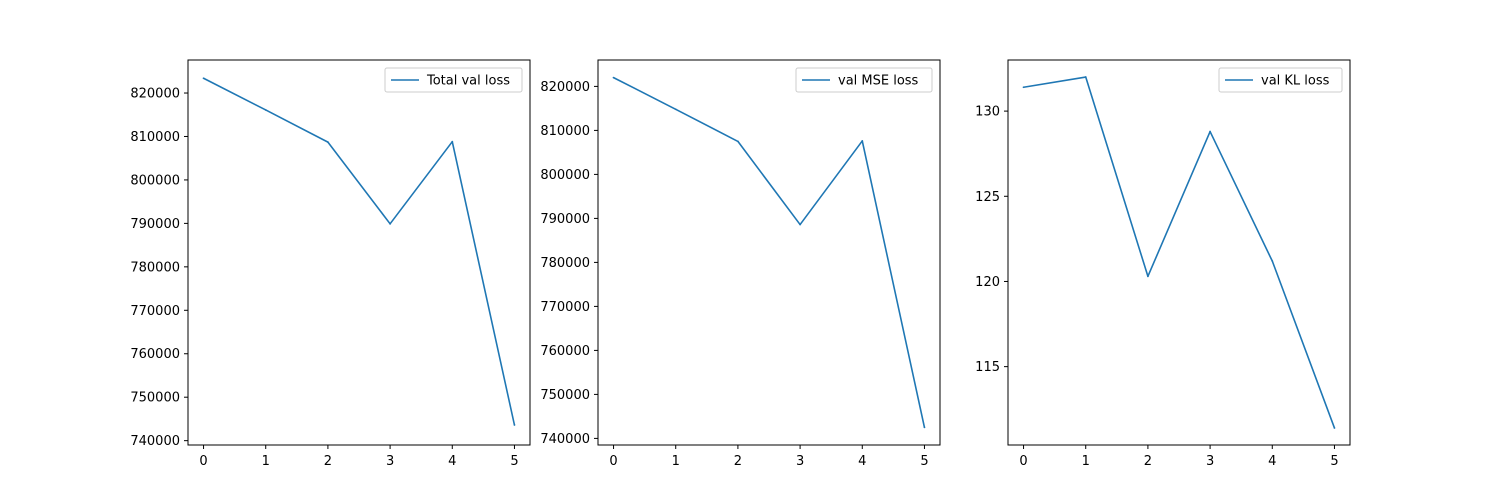  I want to click on legend: val KL loss, so click(1280, 80).